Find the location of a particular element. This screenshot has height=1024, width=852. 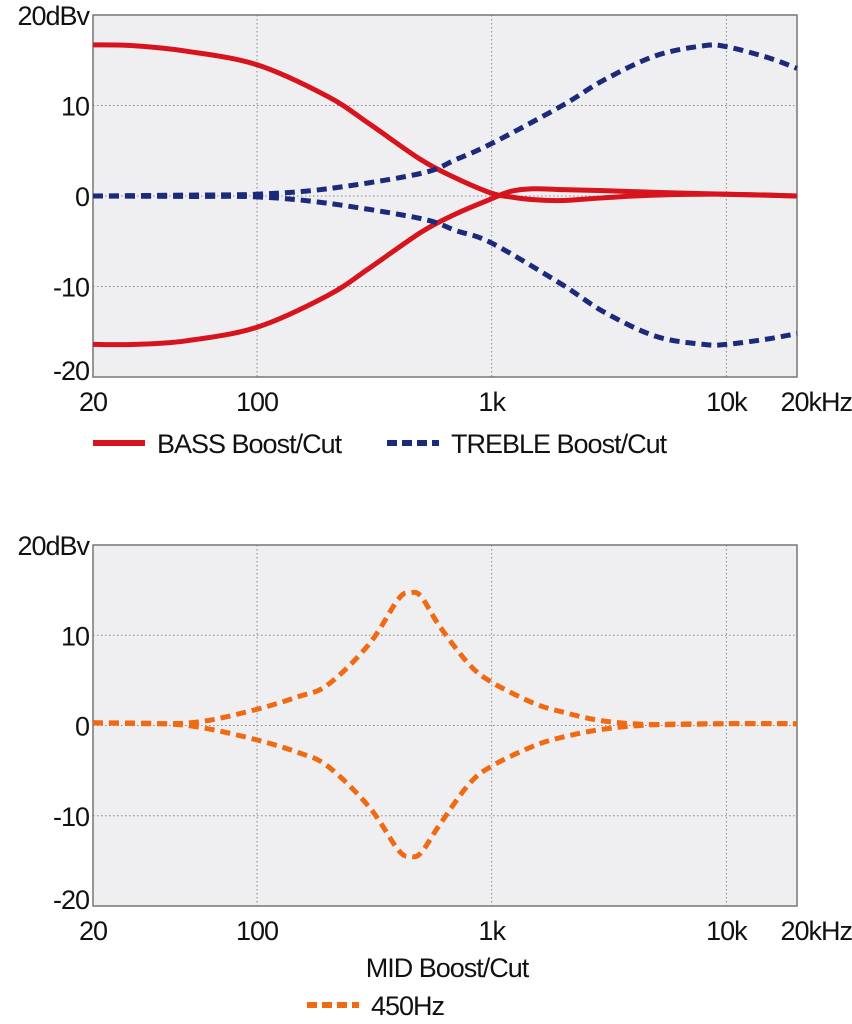

x-axis-label: MID Boost/Cut is located at coordinates (448, 968).